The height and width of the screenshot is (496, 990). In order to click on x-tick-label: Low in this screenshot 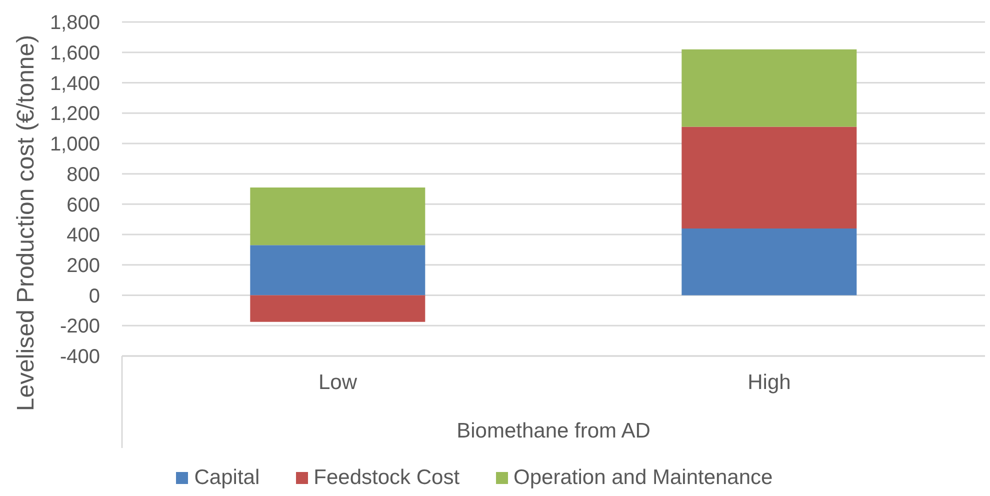, I will do `click(338, 382)`.